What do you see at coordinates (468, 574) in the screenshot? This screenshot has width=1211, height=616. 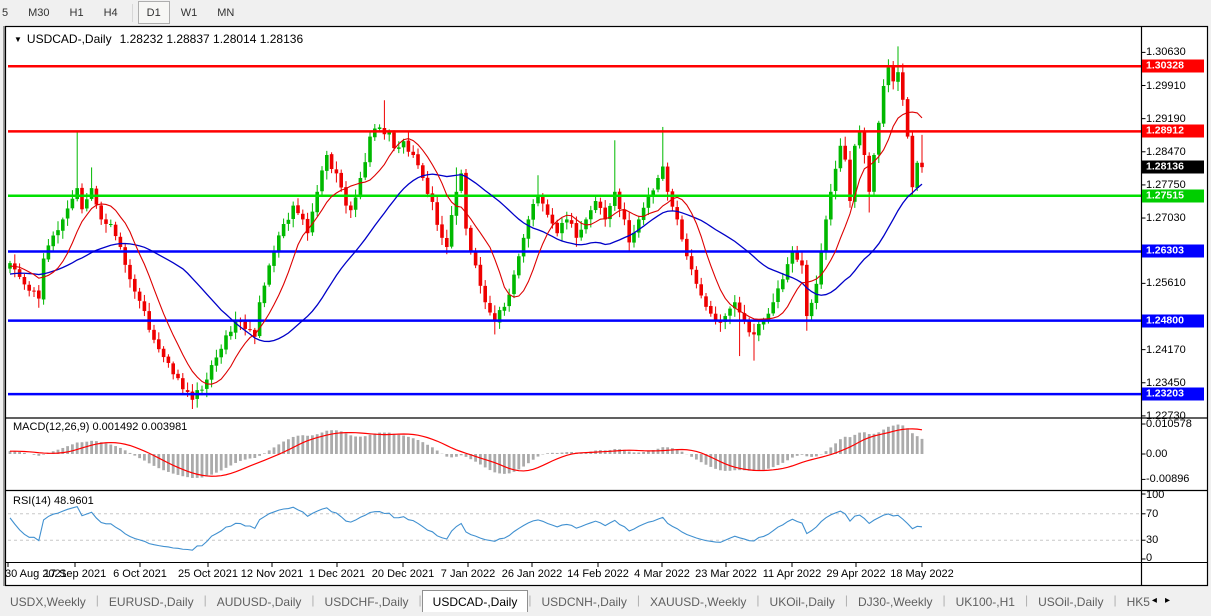 I see `date-label: 7 Jan 2022` at bounding box center [468, 574].